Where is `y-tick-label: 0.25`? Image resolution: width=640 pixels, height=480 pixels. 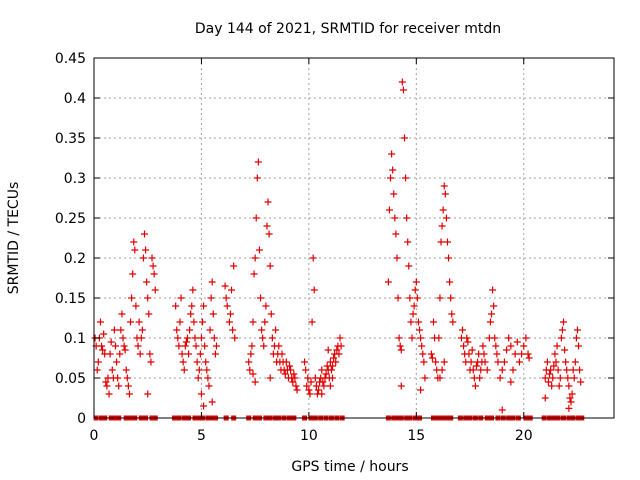
y-tick-label: 0.25 is located at coordinates (70, 219).